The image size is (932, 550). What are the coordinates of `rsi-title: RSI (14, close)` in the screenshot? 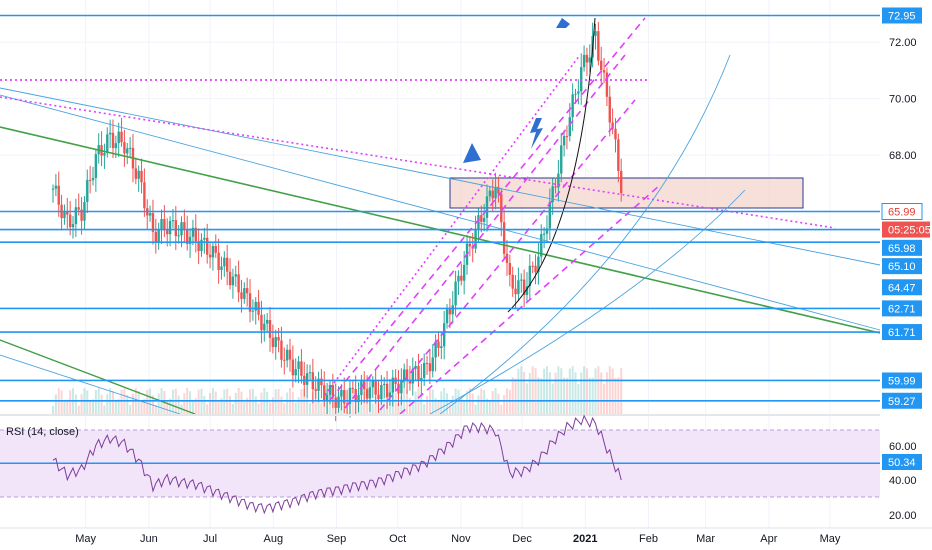 It's located at (42, 432).